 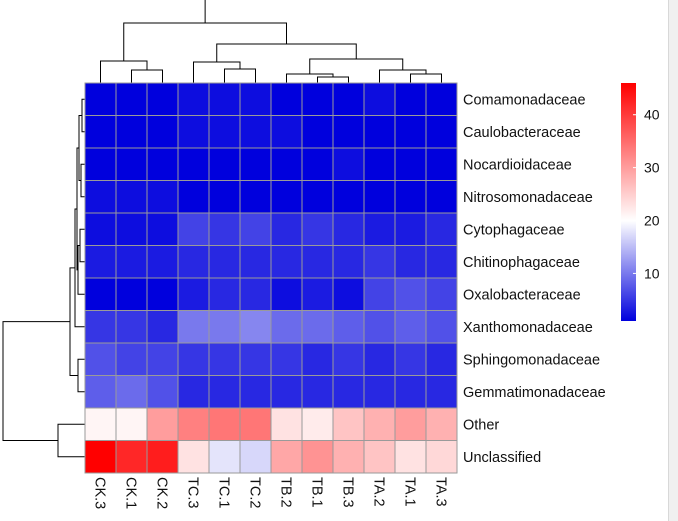 What do you see at coordinates (522, 295) in the screenshot?
I see `row-label: Oxalobacteraceae` at bounding box center [522, 295].